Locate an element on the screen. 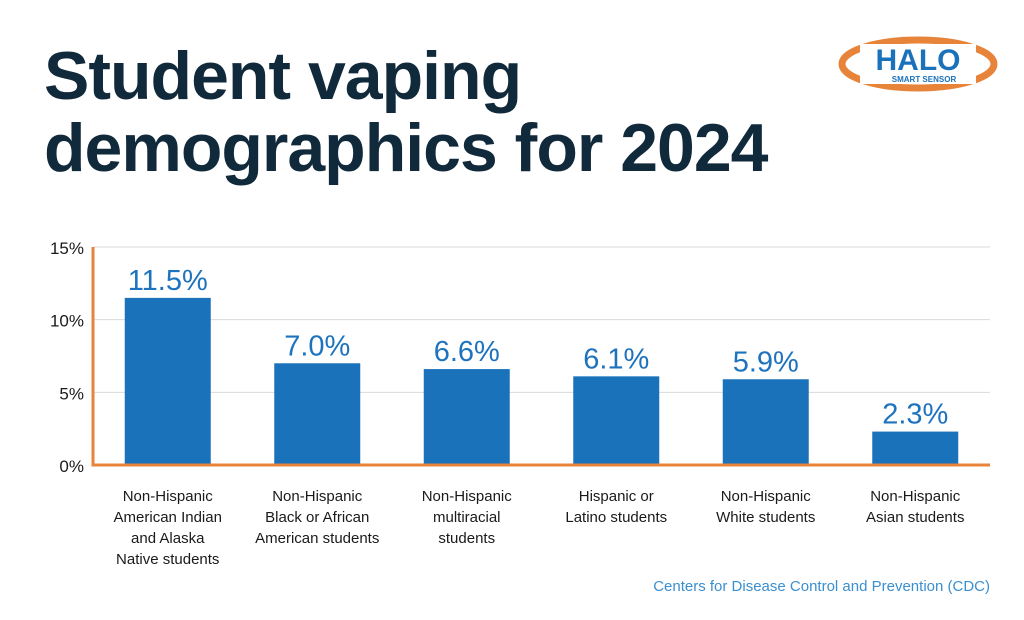 The width and height of the screenshot is (1024, 620). data-label: 6.1% is located at coordinates (616, 359).